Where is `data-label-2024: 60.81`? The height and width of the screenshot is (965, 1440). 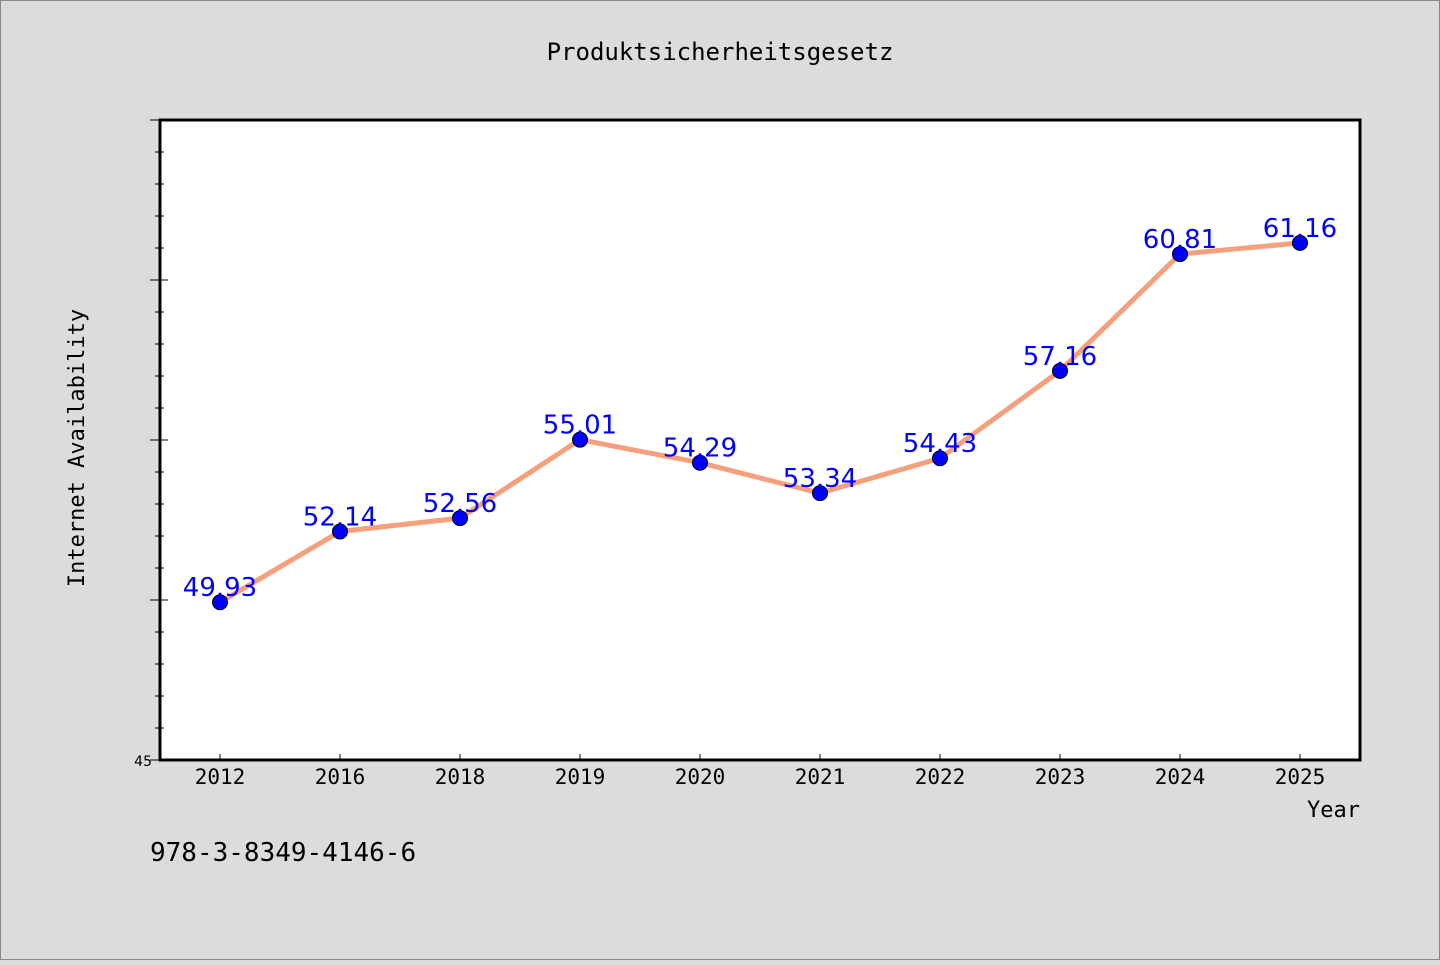
data-label-2024: 60.81 is located at coordinates (1180, 240).